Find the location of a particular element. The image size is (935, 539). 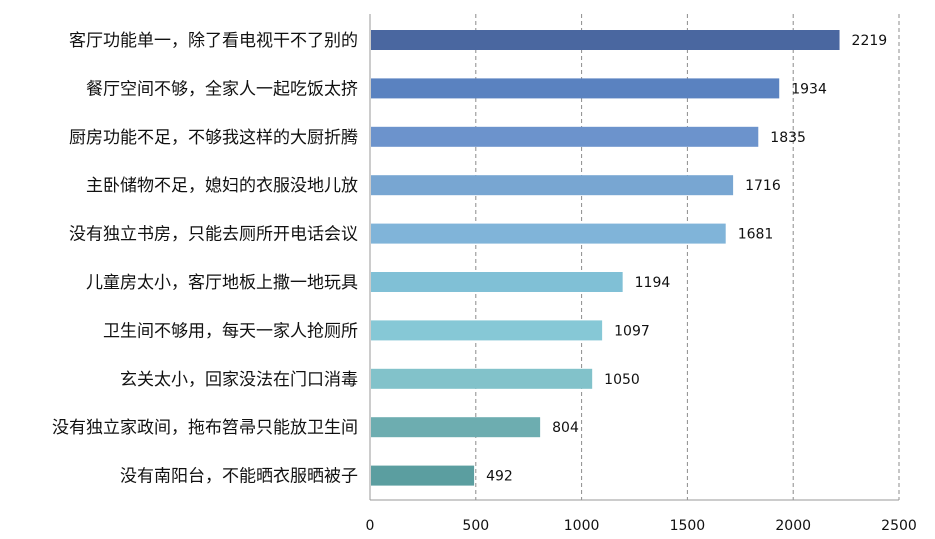

value-label-7: 1097 is located at coordinates (632, 331).